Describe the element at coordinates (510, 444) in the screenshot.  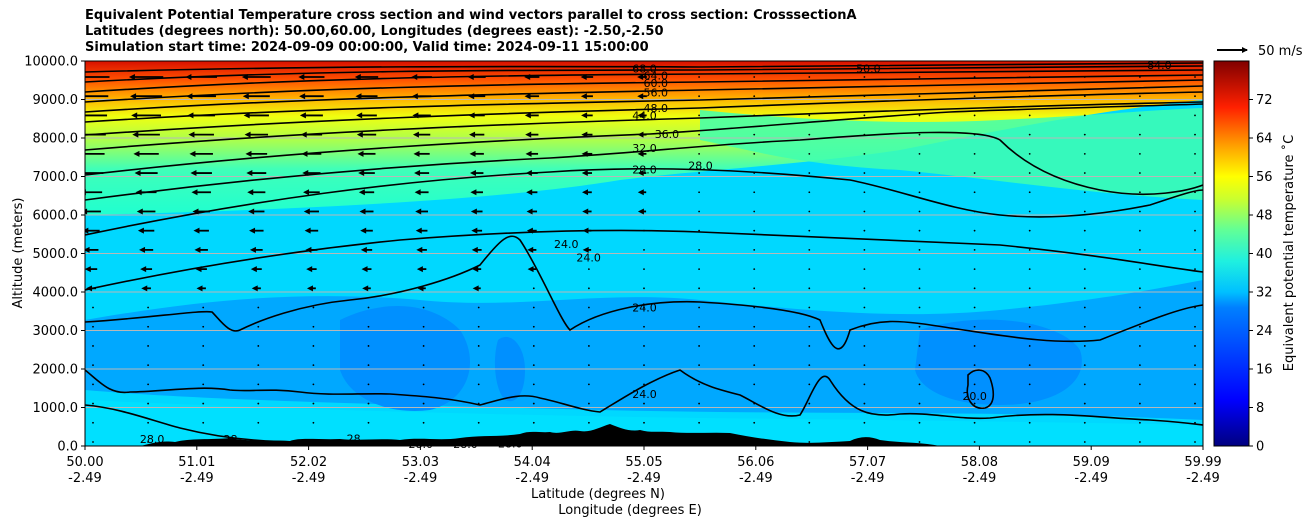
I see `contour-label: 28.0` at that location.